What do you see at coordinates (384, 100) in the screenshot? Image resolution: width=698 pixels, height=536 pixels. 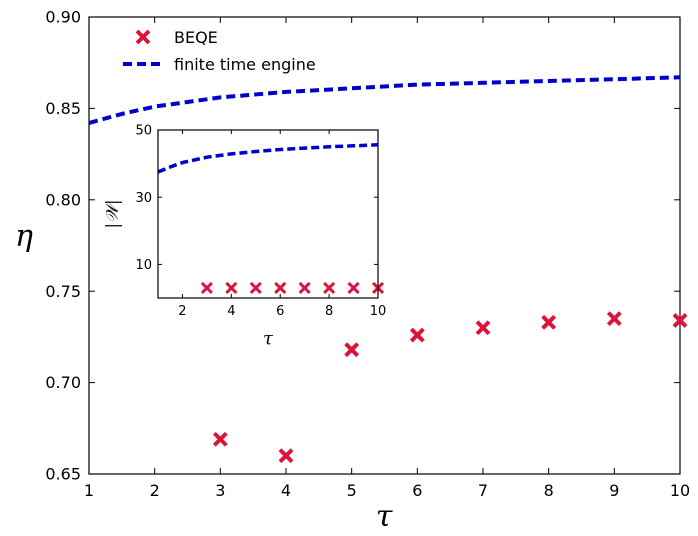 I see `main-series-line` at bounding box center [384, 100].